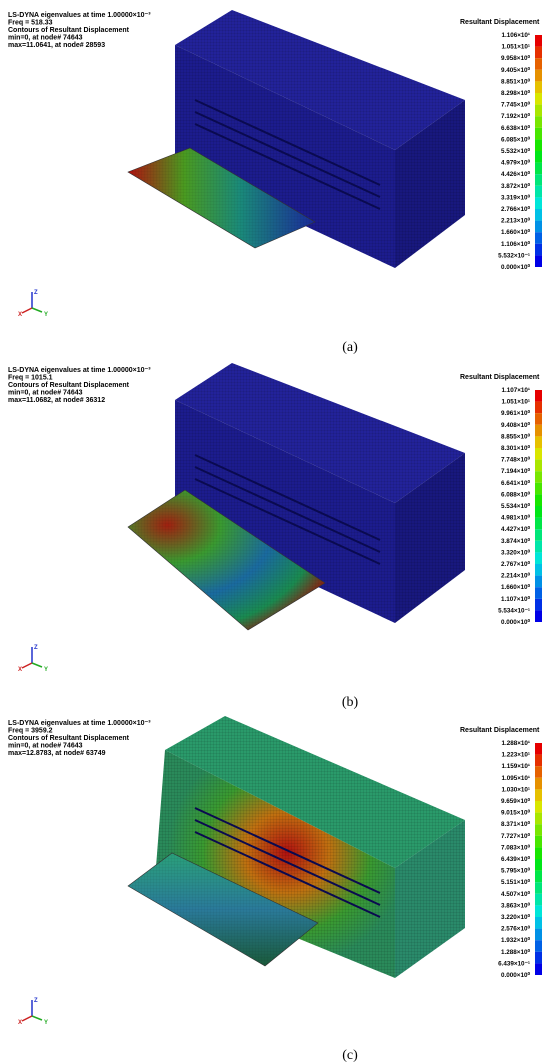  Describe the element at coordinates (514, 610) in the screenshot. I see `legend-label: 5.534×10⁻¹` at that location.